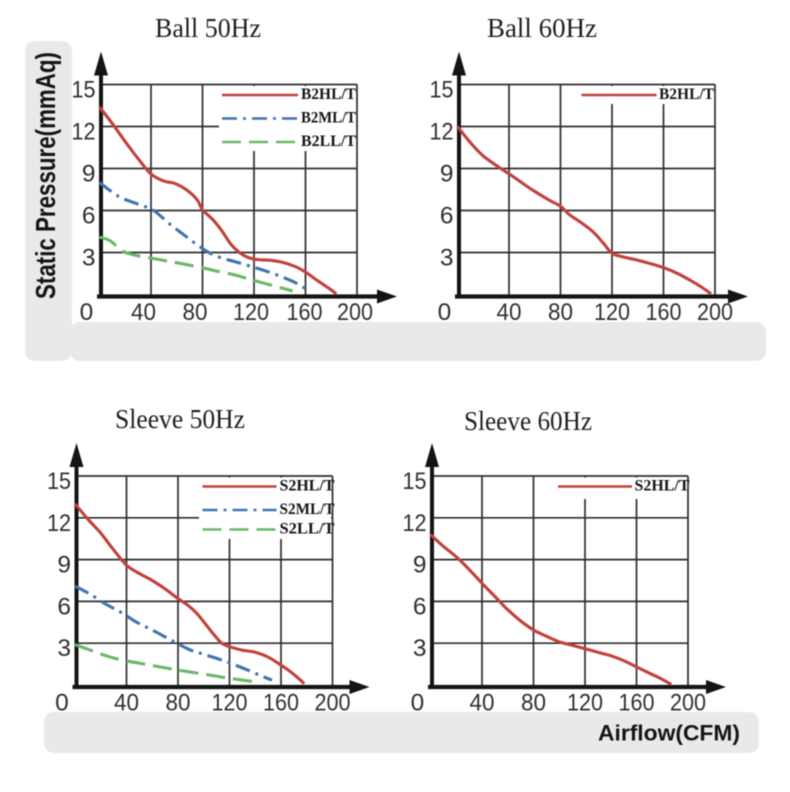 This screenshot has height=792, width=790. I want to click on svg-text: Ball 50Hz, so click(208, 28).